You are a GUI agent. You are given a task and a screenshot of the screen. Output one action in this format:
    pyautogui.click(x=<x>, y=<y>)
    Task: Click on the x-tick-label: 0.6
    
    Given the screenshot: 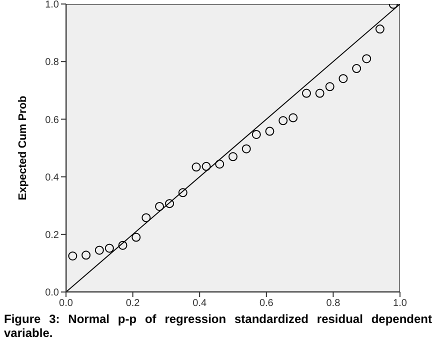 What is the action you would take?
    pyautogui.click(x=266, y=304)
    